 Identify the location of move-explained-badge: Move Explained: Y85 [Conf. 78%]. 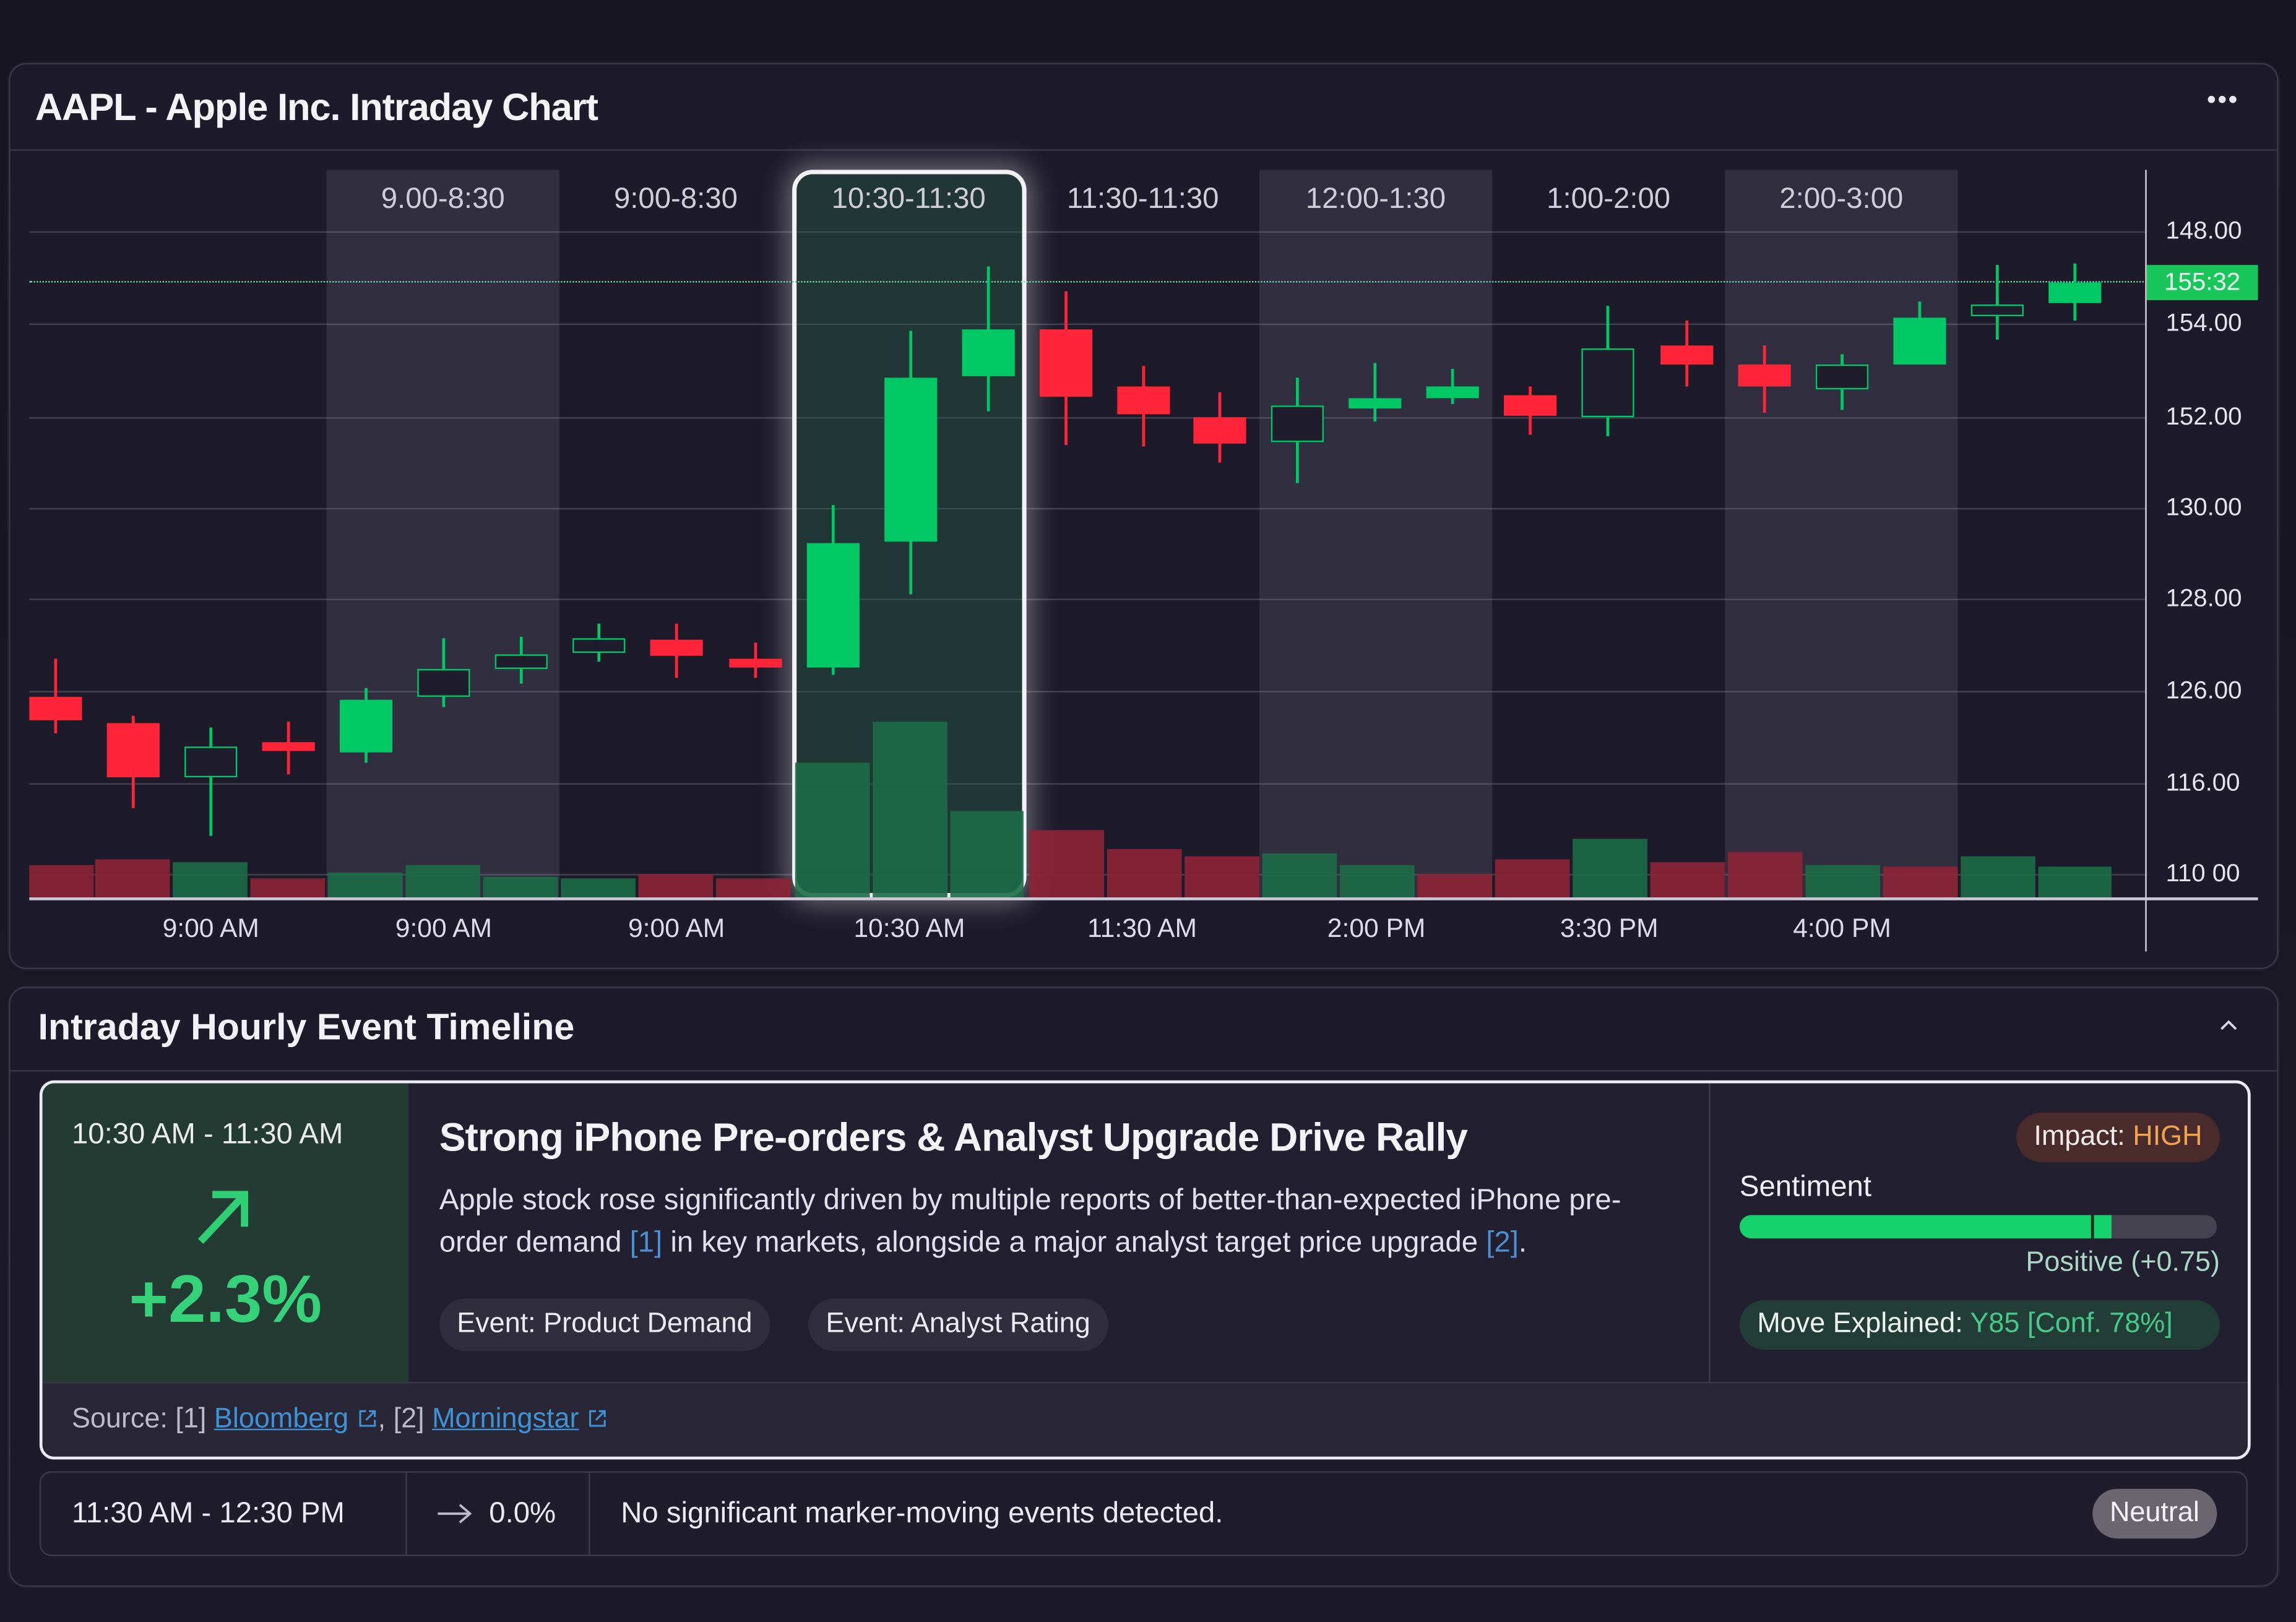
(1979, 1325).